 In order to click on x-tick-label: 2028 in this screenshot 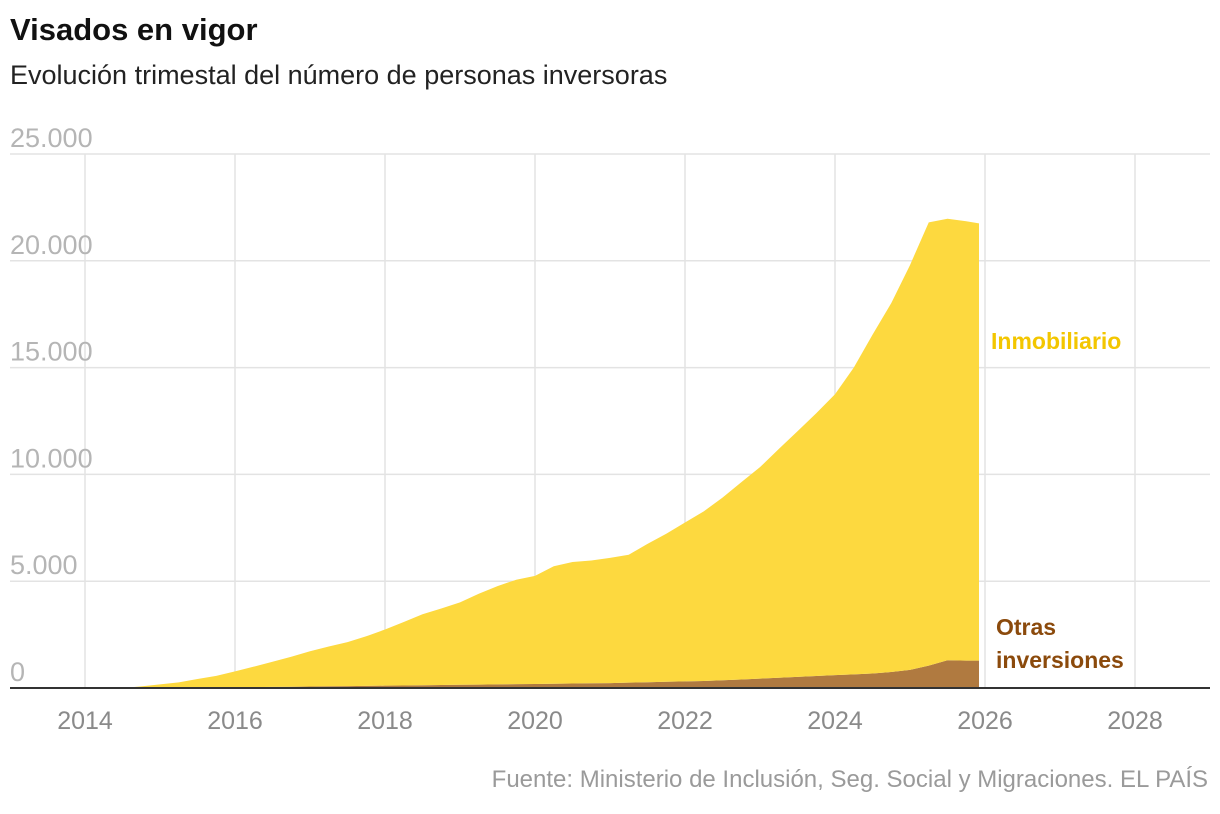, I will do `click(1135, 721)`.